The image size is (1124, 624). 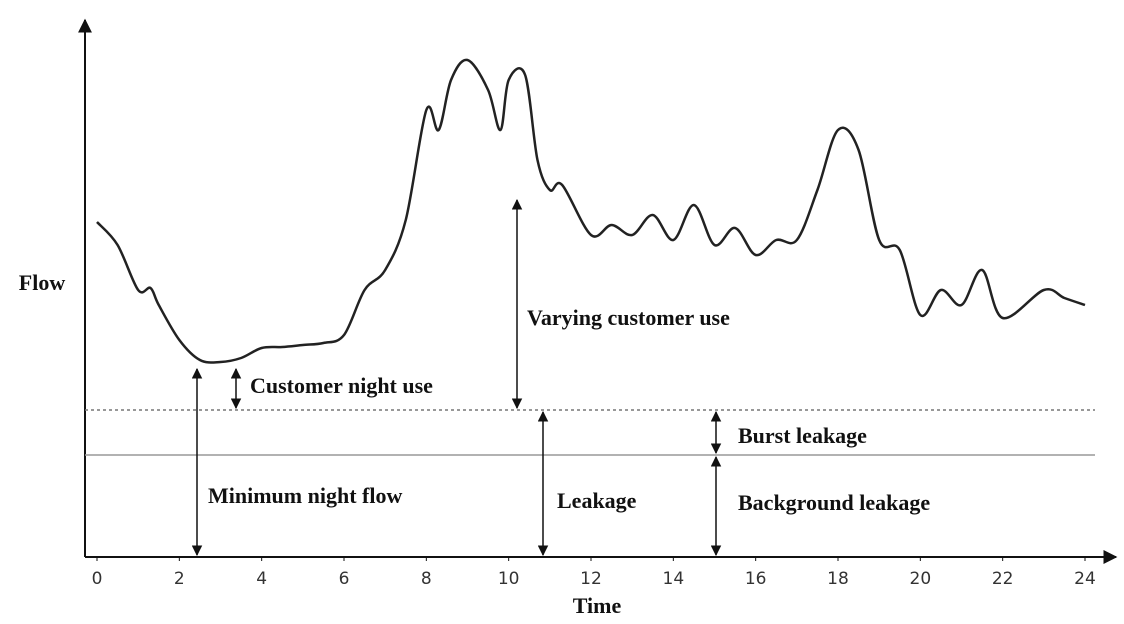 I want to click on x-tick-label: 20, so click(x=921, y=579).